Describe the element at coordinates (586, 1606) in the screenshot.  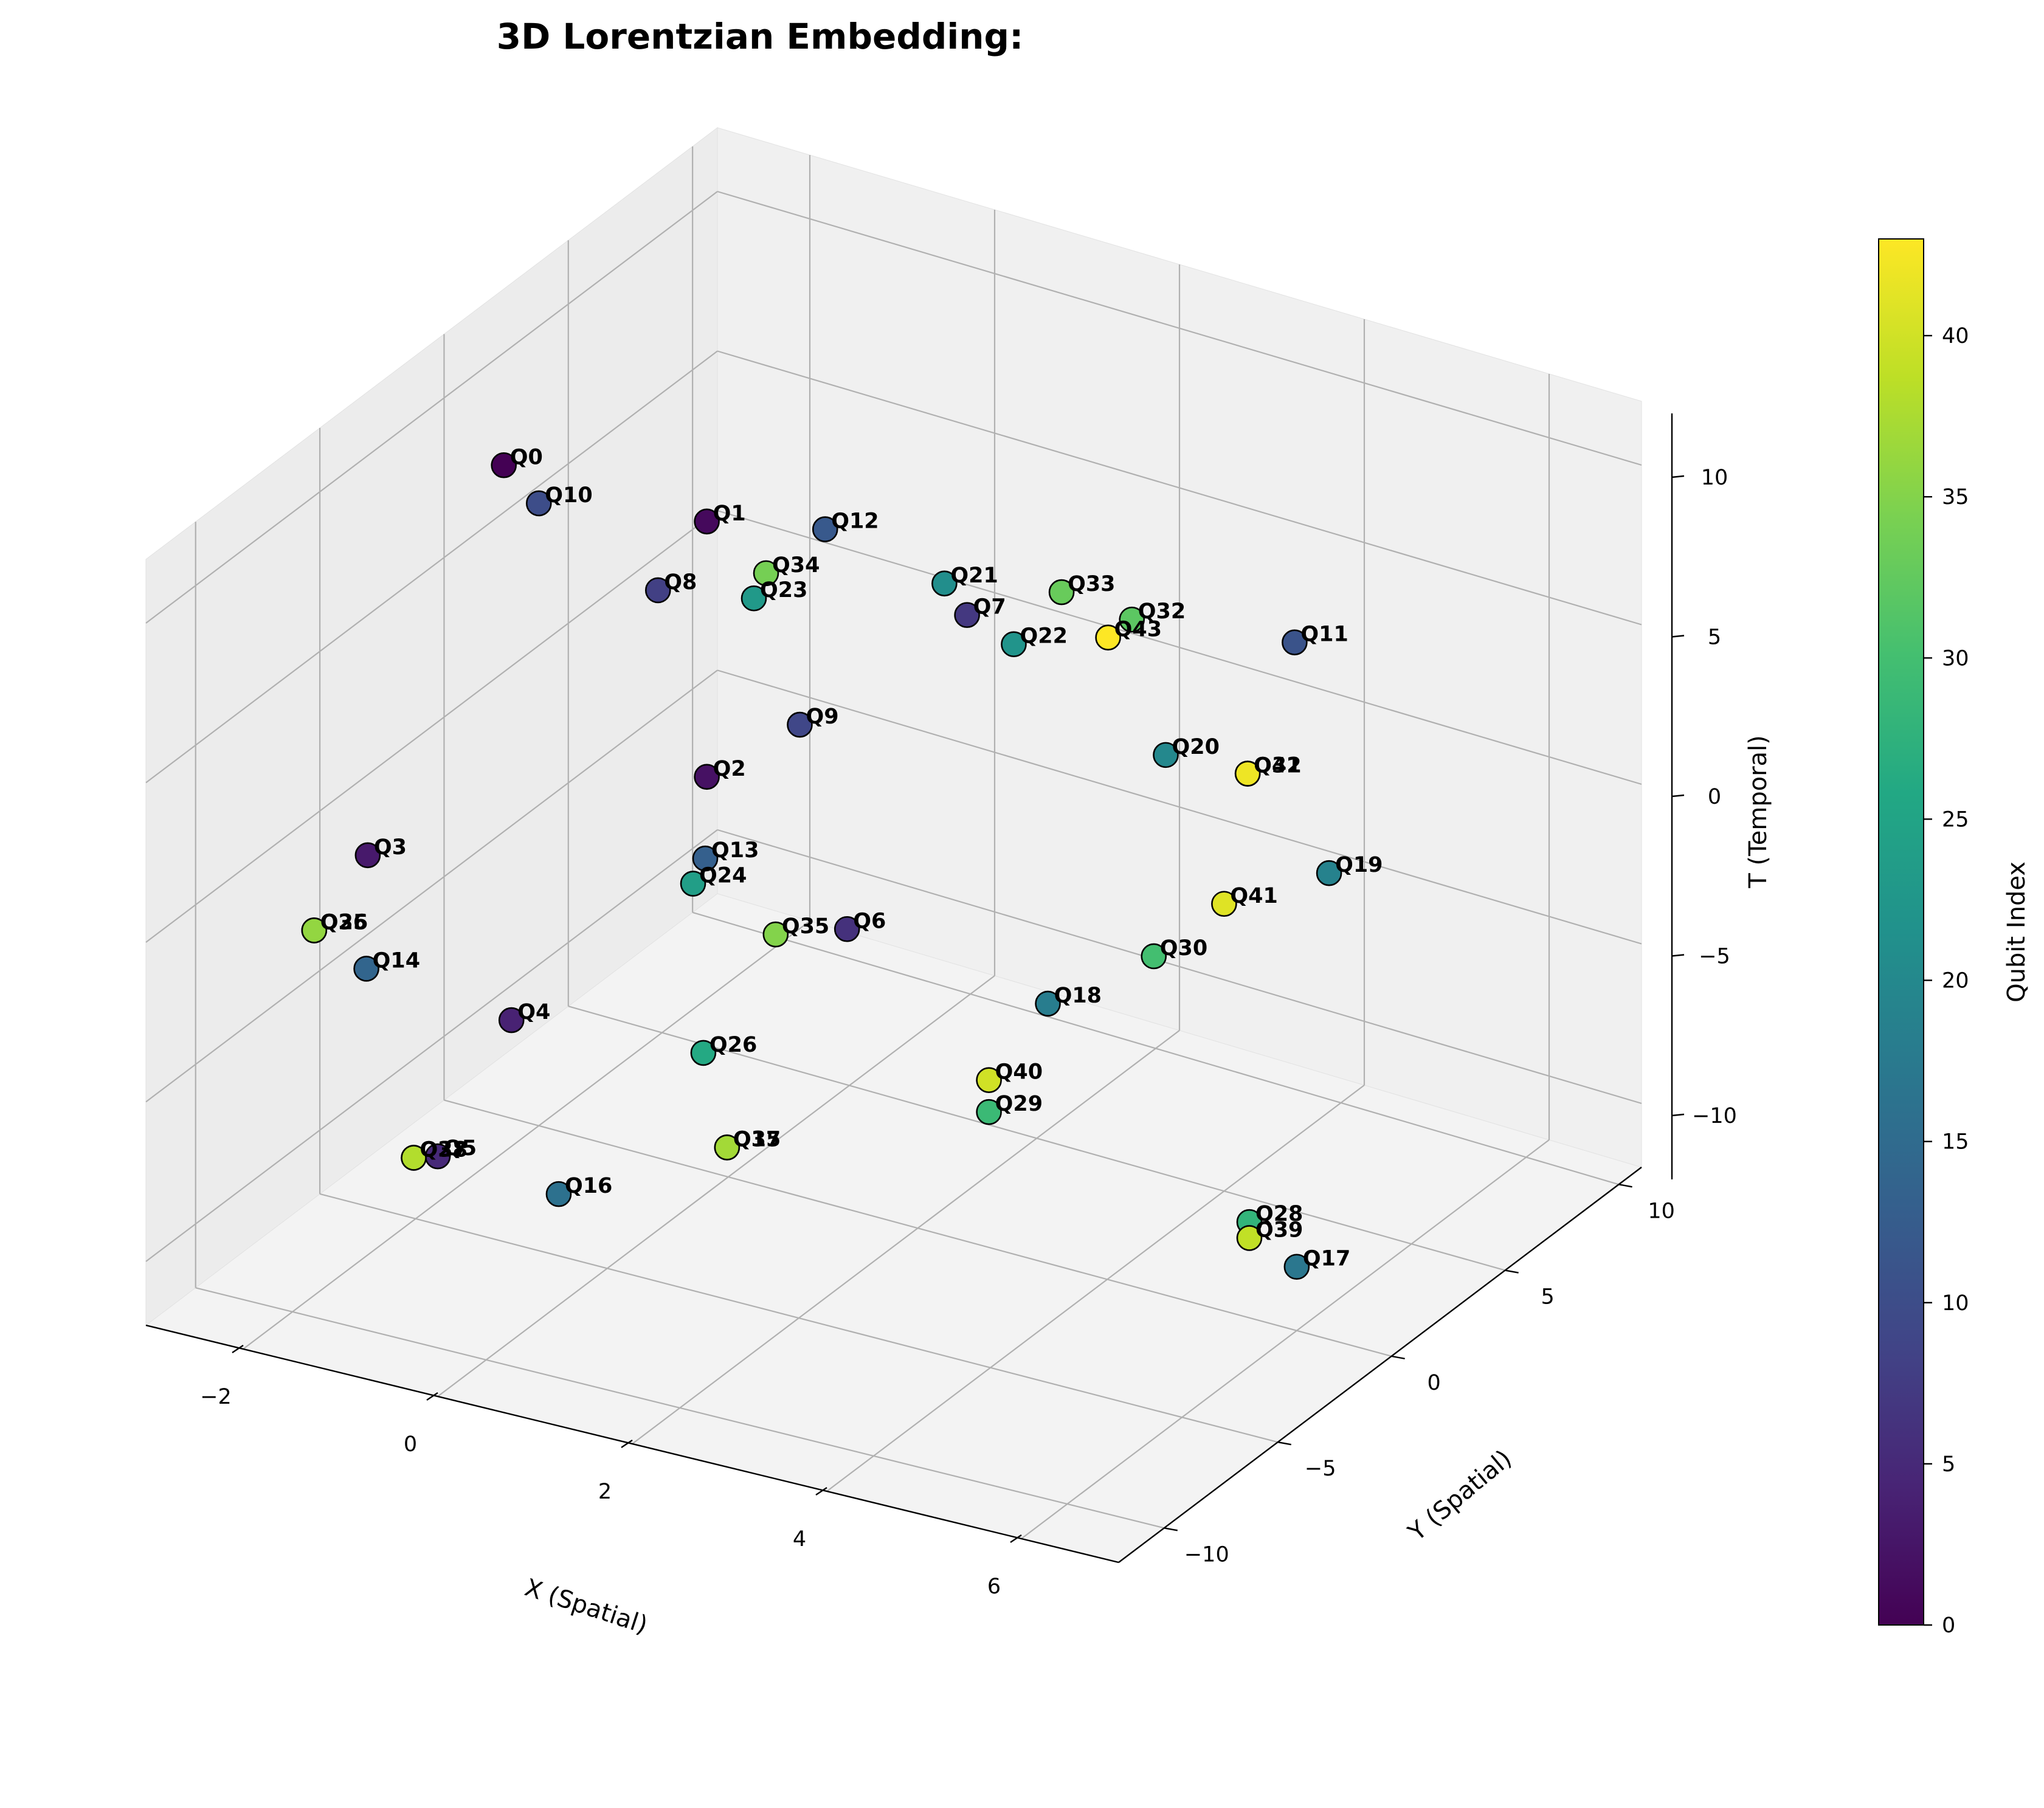
I see `x-axis-label: X (Spatial)` at that location.